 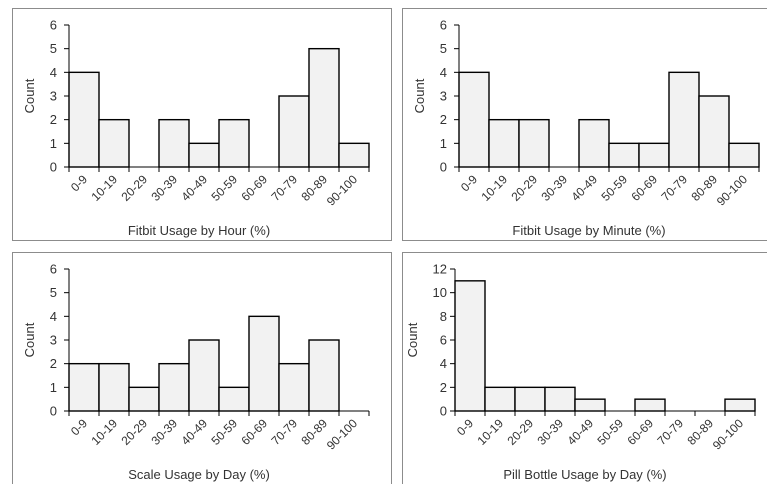 I want to click on y-tick-label: 12, so click(x=440, y=269).